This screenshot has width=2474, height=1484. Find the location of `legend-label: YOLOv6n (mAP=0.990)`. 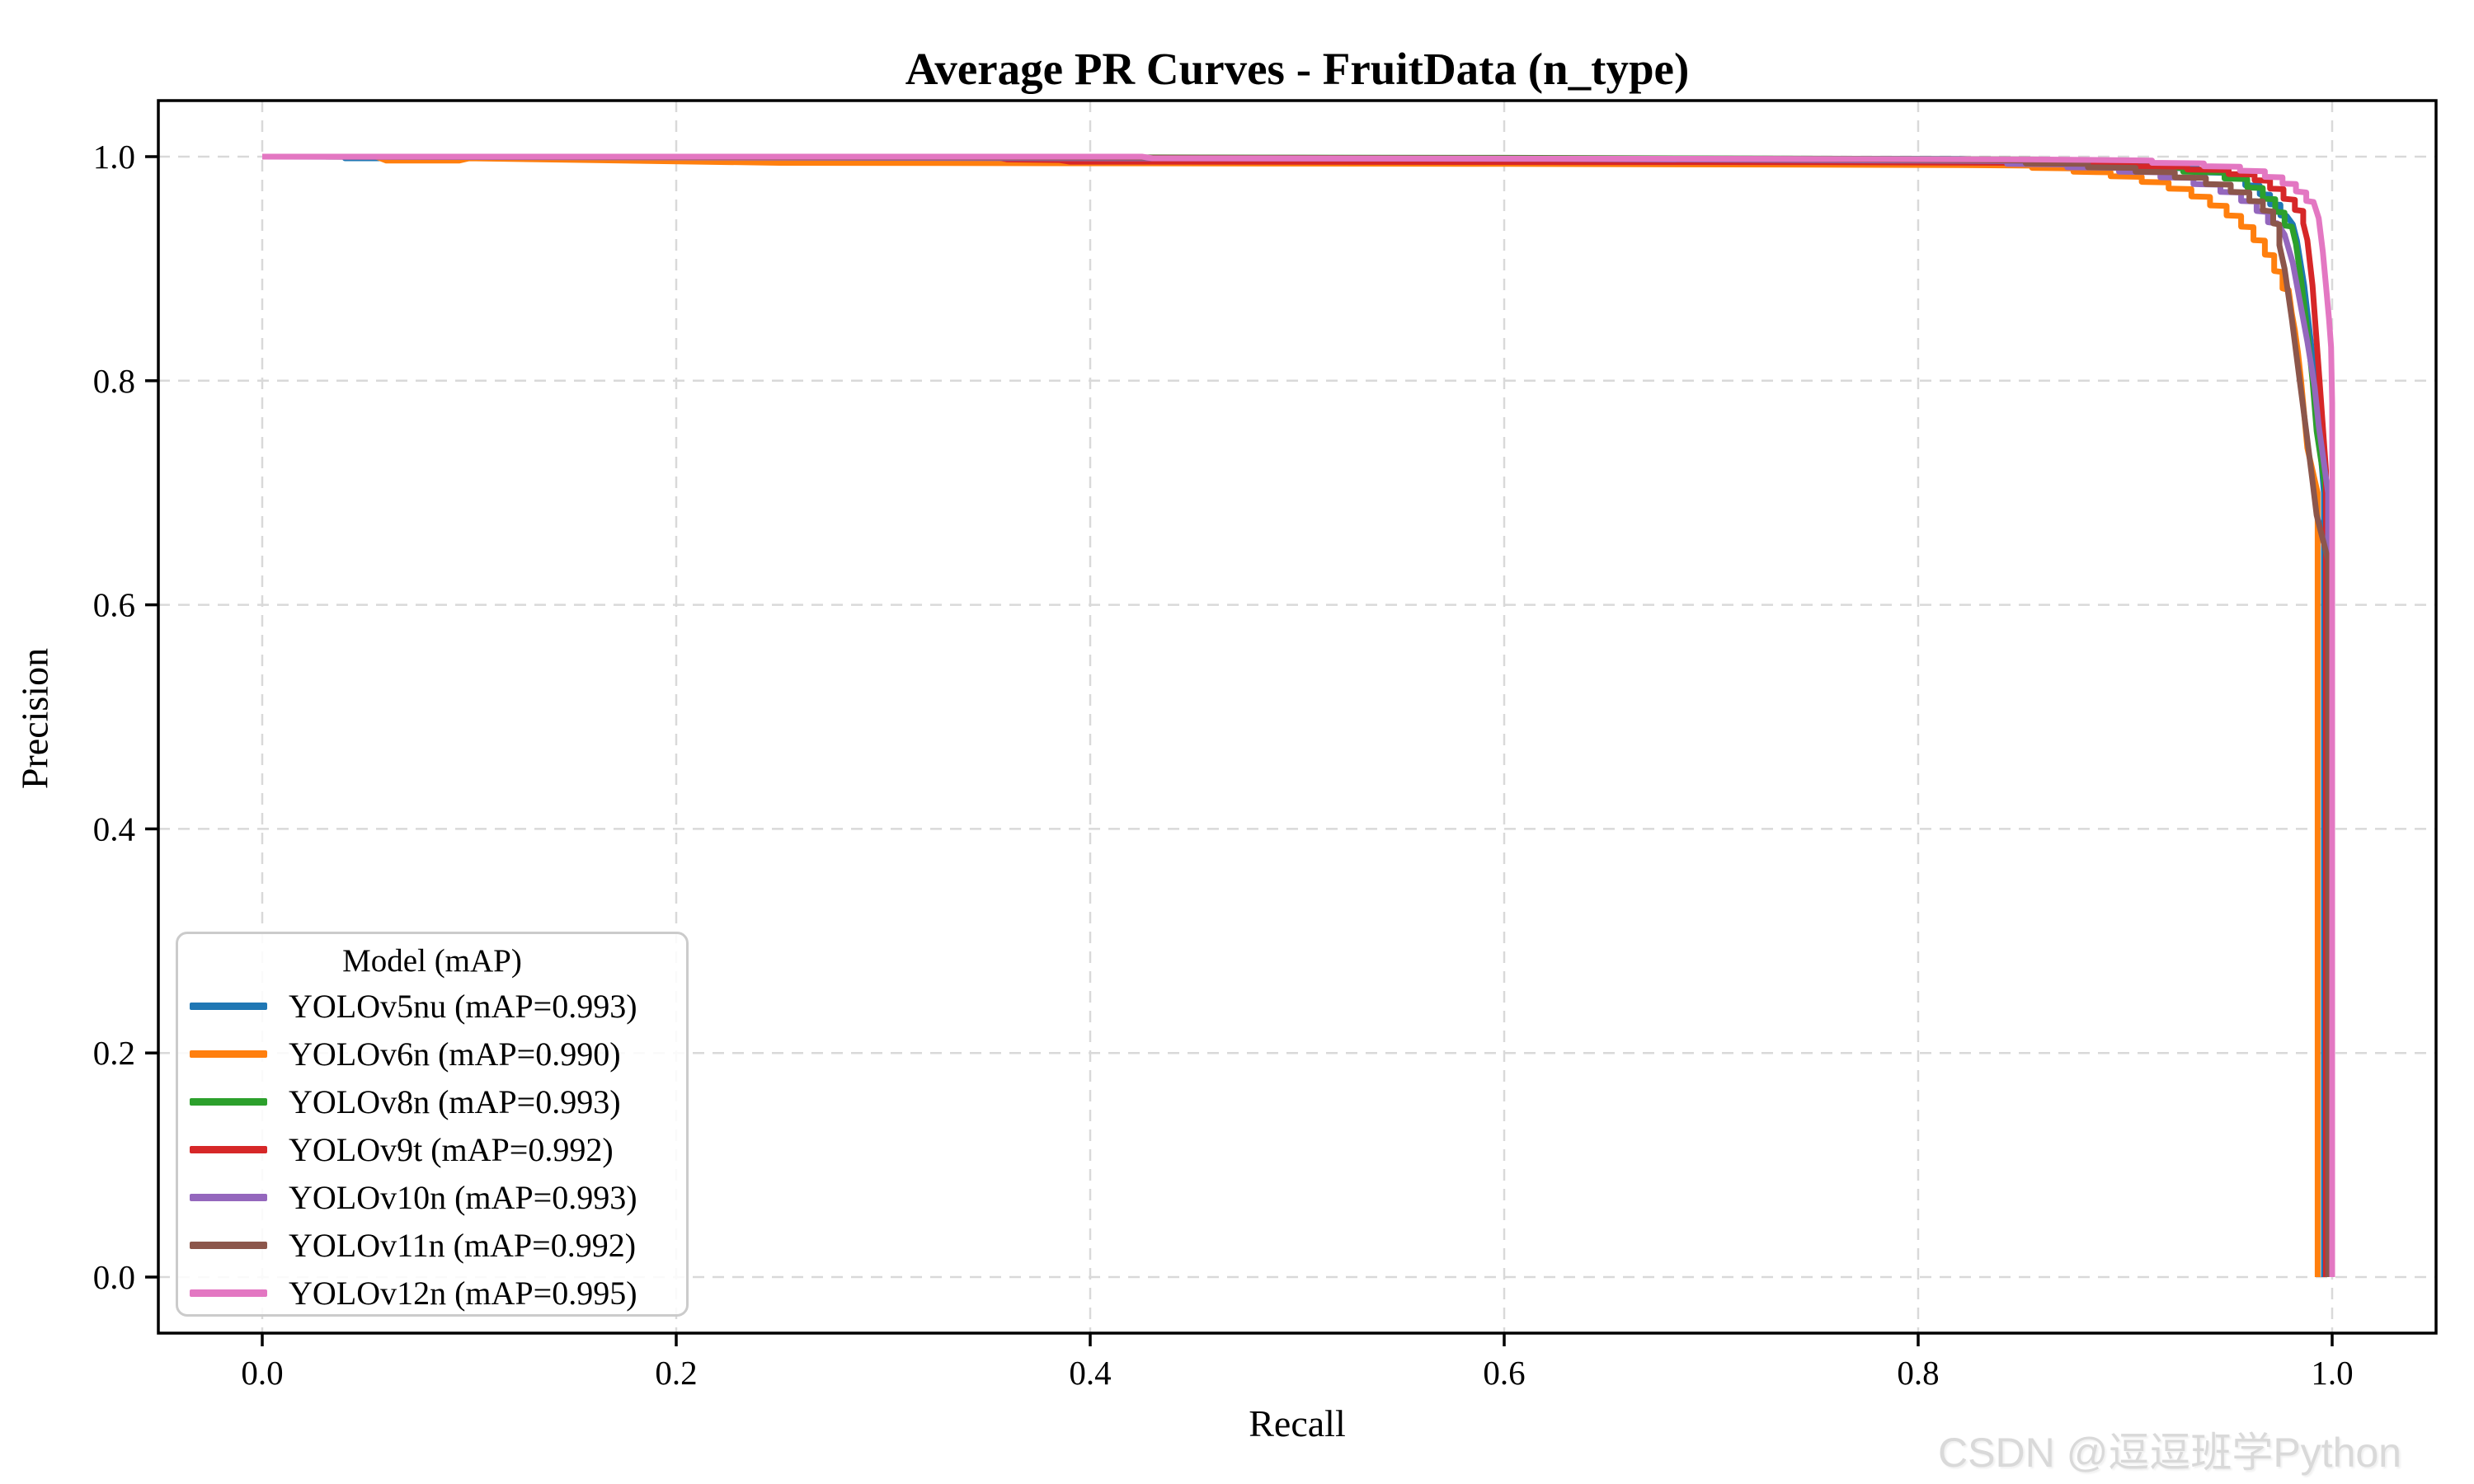

legend-label: YOLOv6n (mAP=0.990) is located at coordinates (455, 1054).